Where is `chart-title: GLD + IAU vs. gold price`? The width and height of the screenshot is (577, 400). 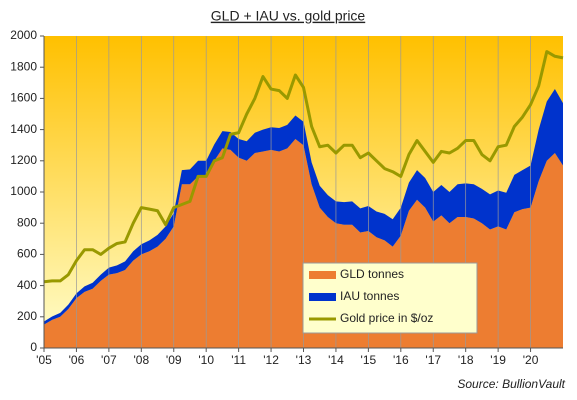
chart-title: GLD + IAU vs. gold price is located at coordinates (288, 16).